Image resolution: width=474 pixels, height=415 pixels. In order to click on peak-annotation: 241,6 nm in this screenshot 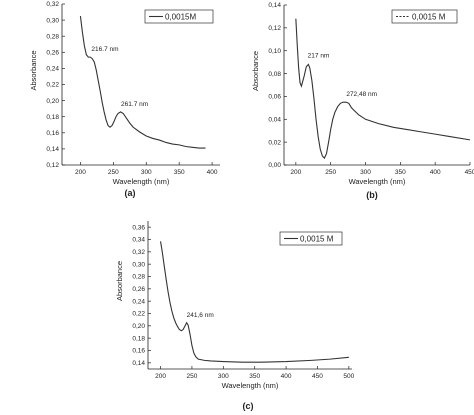, I will do `click(200, 315)`.